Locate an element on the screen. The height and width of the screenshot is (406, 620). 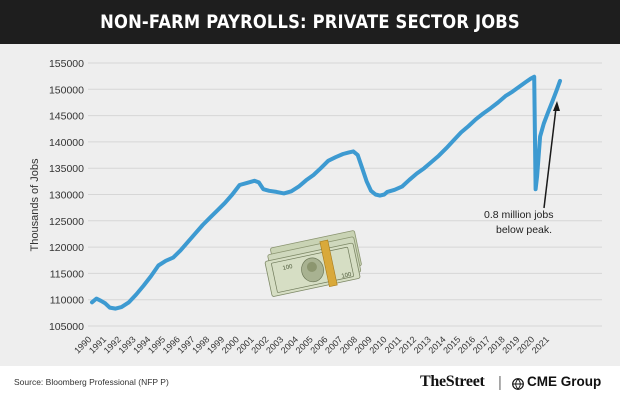
y-tick-label: 125000 is located at coordinates (66, 222).